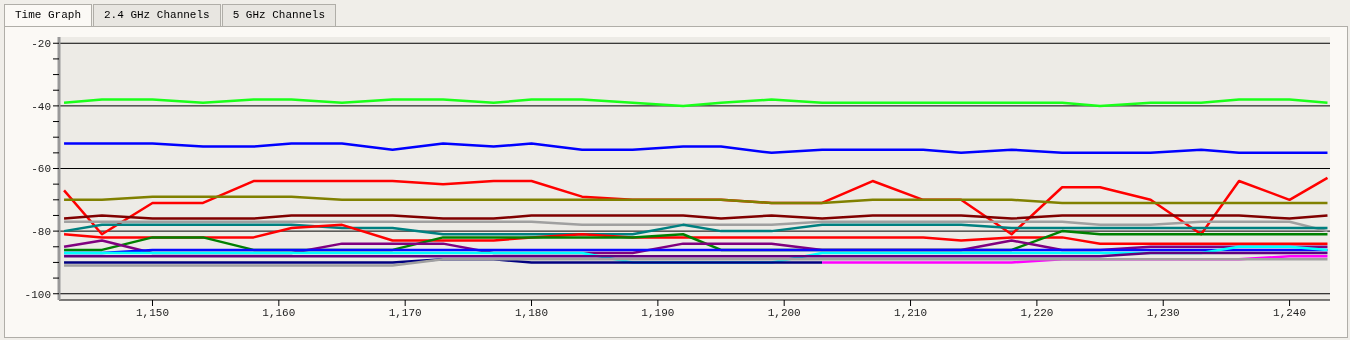  What do you see at coordinates (911, 312) in the screenshot?
I see `x-tick-label: 1,210` at bounding box center [911, 312].